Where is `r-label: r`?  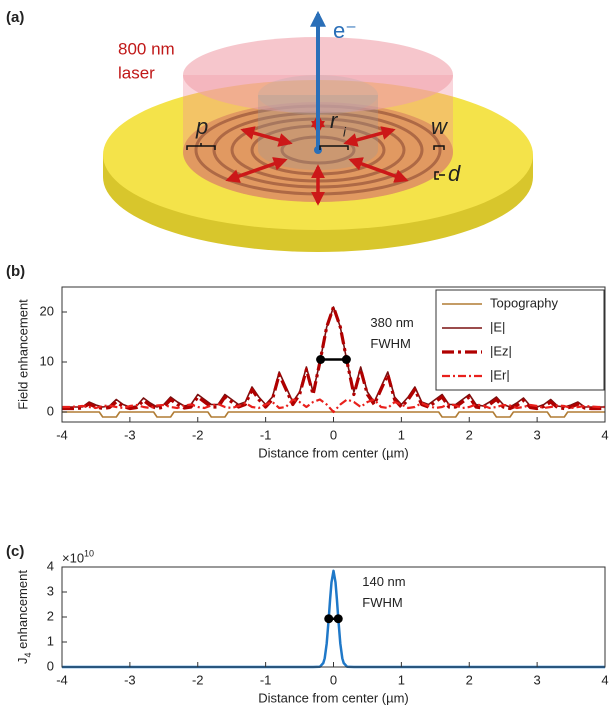
r-label: r is located at coordinates (334, 120).